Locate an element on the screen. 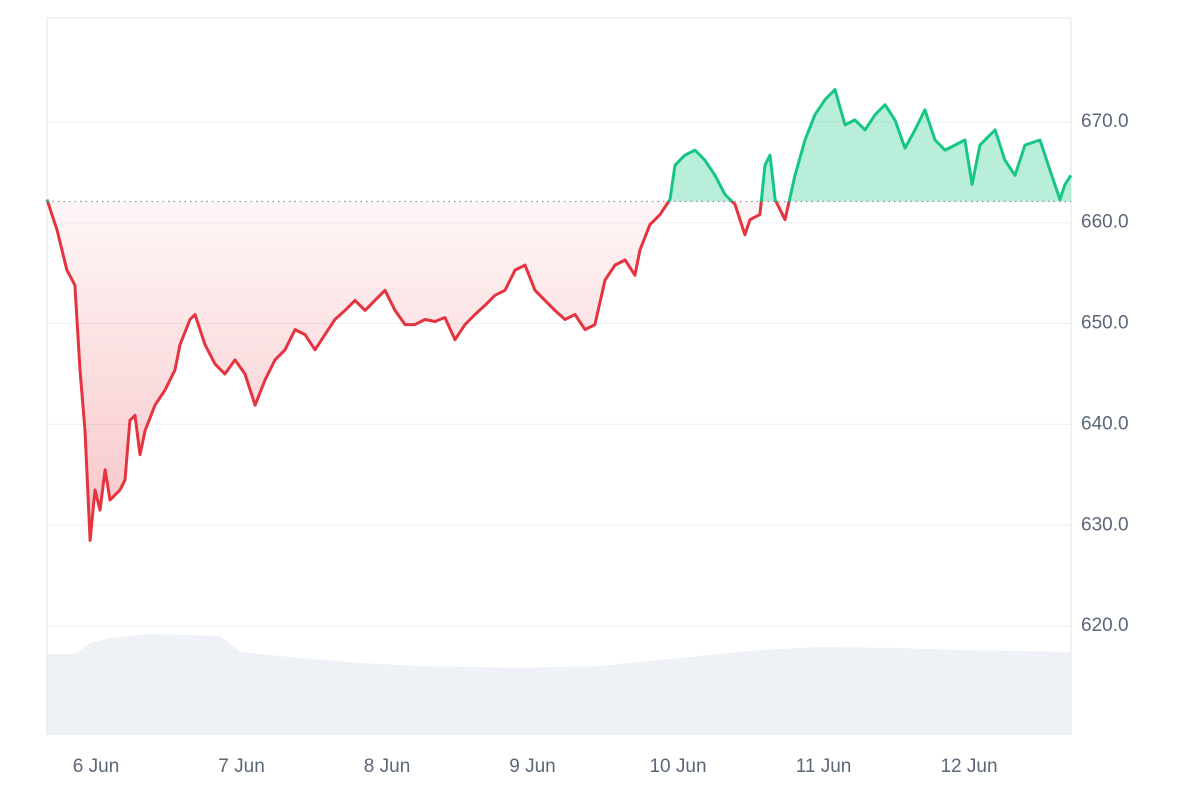 This screenshot has height=800, width=1200. y-tick-label: 630.0 is located at coordinates (1105, 524).